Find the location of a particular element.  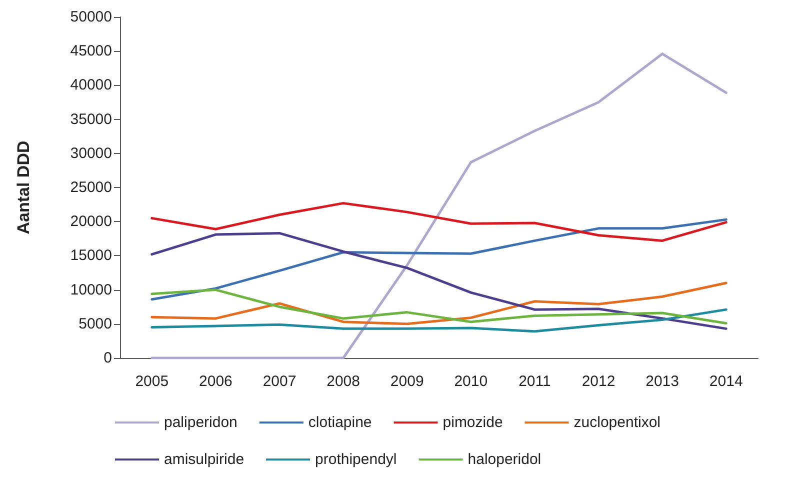

x-tick-label: 2012 is located at coordinates (599, 381).